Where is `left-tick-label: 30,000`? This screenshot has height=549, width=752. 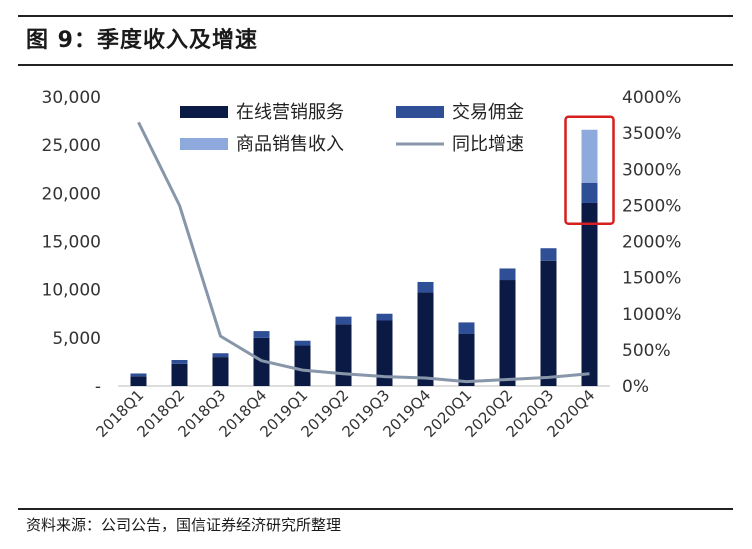
left-tick-label: 30,000 is located at coordinates (71, 98).